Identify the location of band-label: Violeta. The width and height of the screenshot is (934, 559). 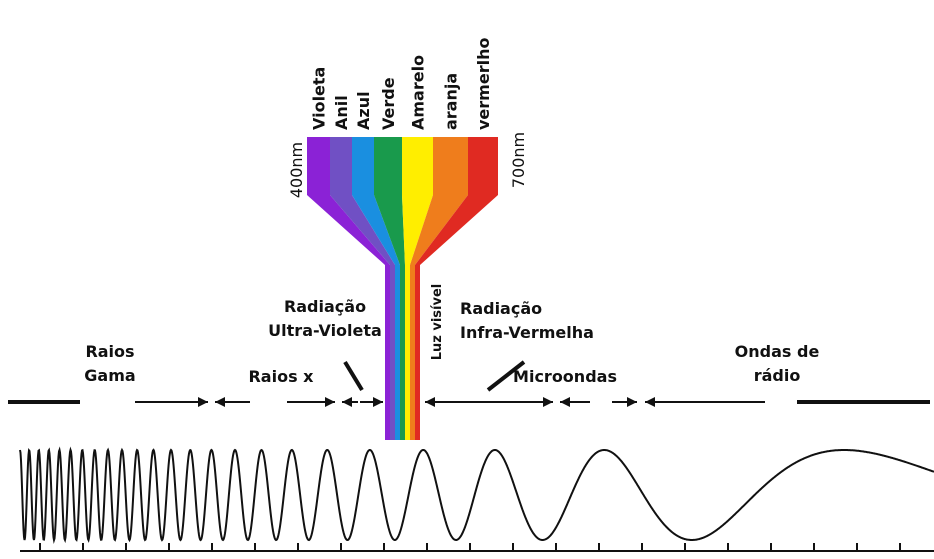
(319, 98).